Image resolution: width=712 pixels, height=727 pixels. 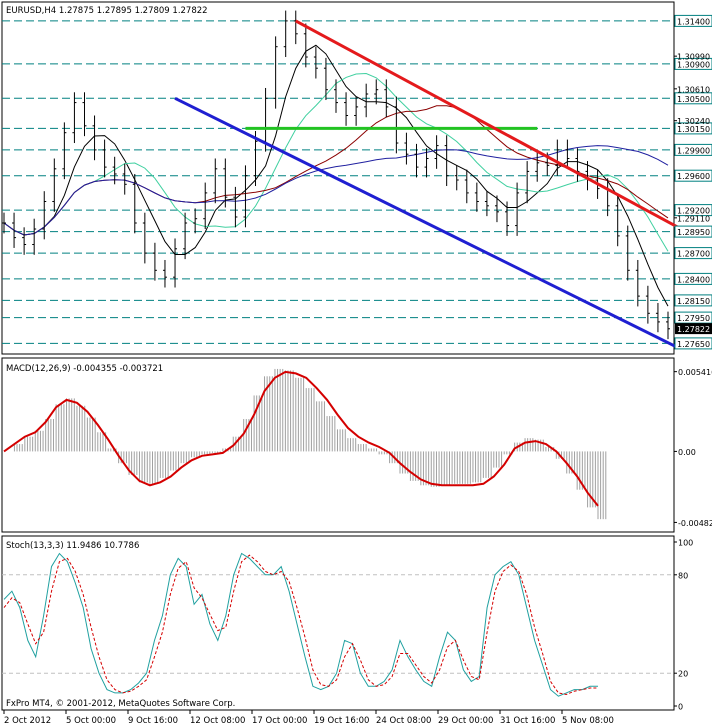 I want to click on current-price-label: 1.27822, so click(x=693, y=329).